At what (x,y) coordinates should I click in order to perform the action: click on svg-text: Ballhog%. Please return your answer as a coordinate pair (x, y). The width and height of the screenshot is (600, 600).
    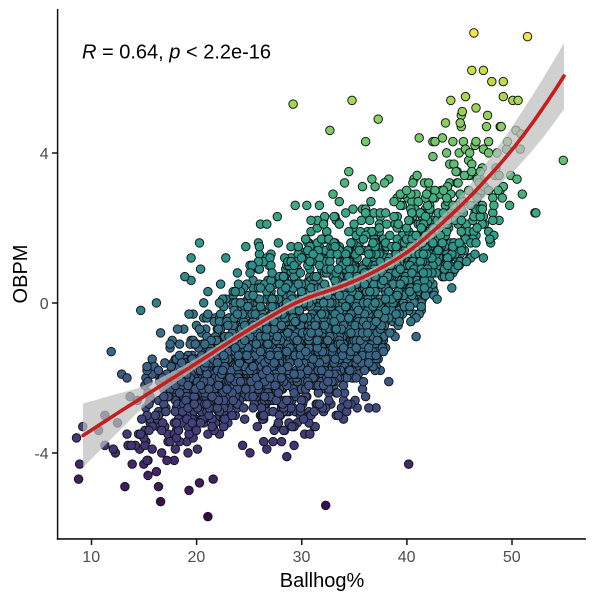
    Looking at the image, I should click on (322, 581).